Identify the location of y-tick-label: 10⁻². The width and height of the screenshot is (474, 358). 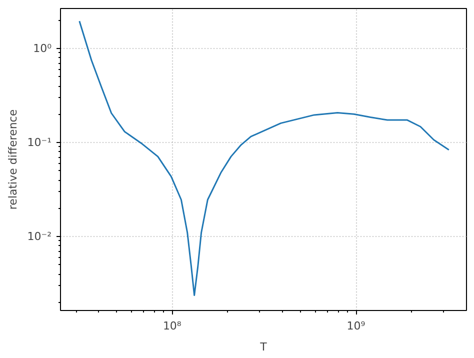
(39, 237).